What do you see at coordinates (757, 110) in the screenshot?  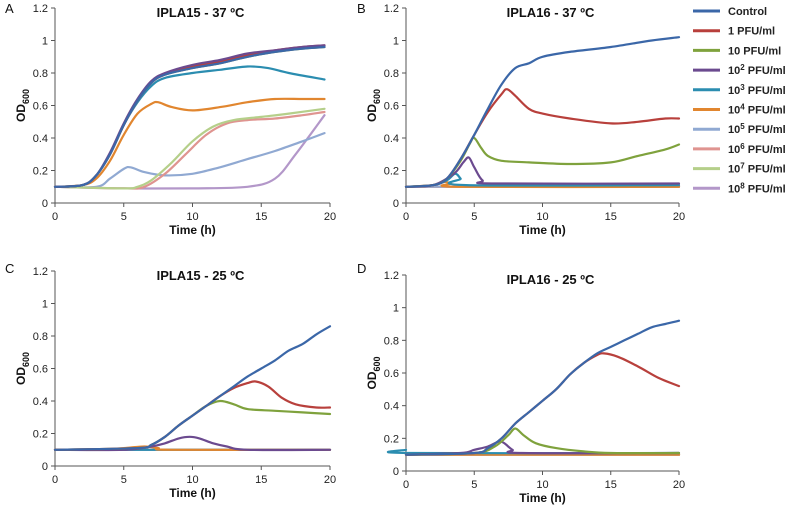 I see `legend-label: 104 PFU/ml` at bounding box center [757, 110].